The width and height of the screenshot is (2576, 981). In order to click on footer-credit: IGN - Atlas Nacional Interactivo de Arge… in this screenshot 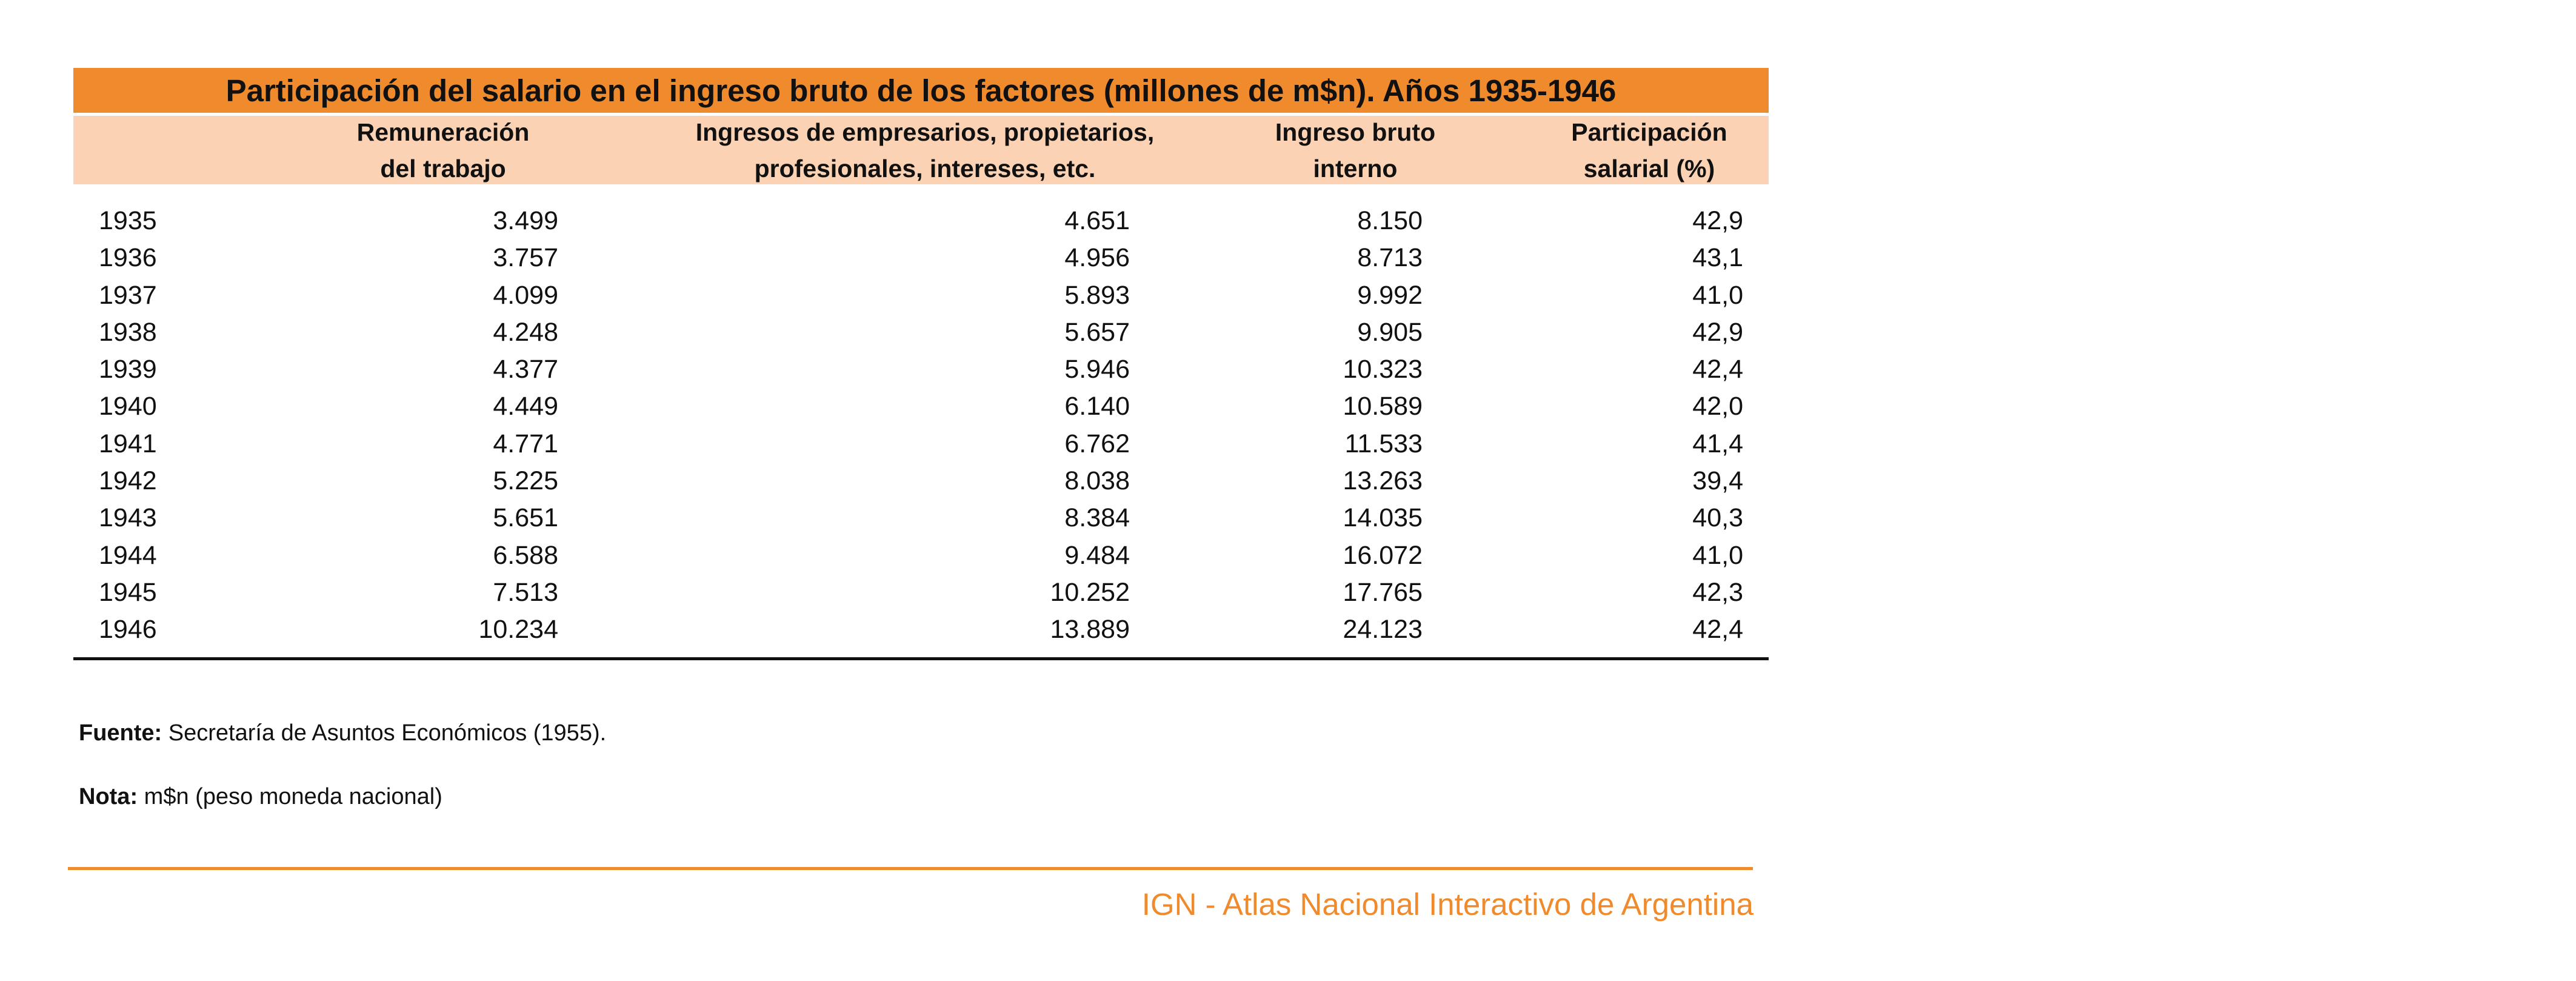, I will do `click(1447, 904)`.